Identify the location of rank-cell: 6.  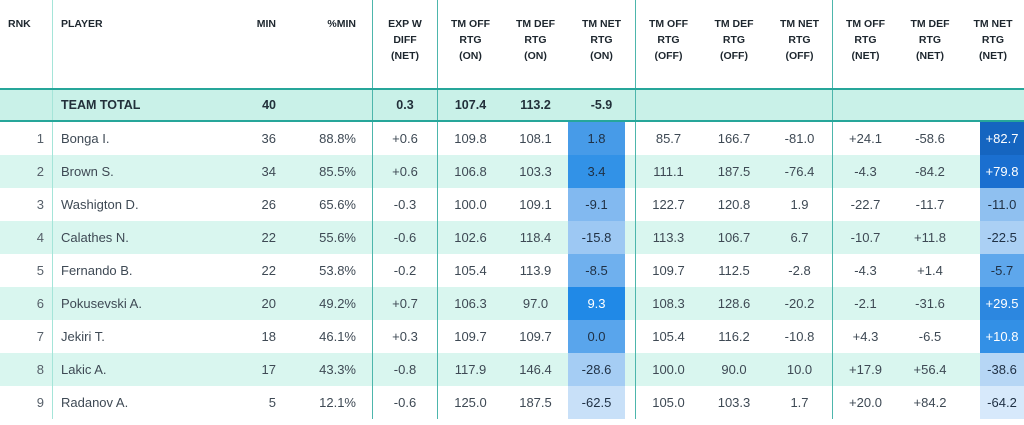
(40, 303).